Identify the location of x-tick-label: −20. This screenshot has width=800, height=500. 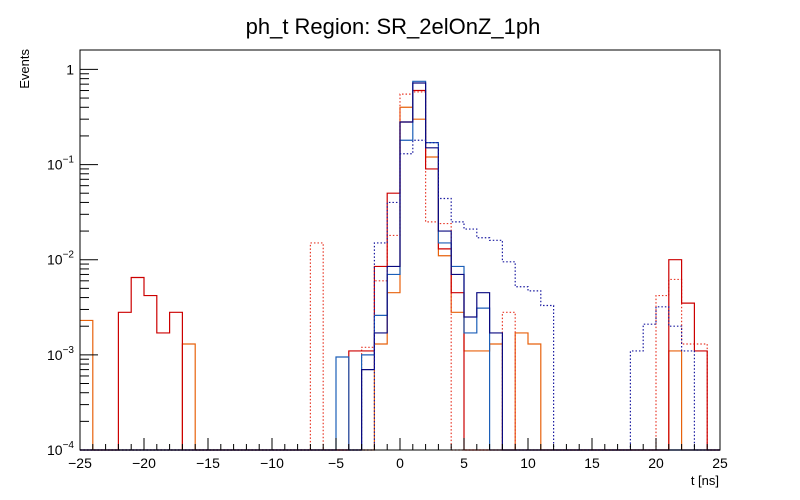
(144, 463).